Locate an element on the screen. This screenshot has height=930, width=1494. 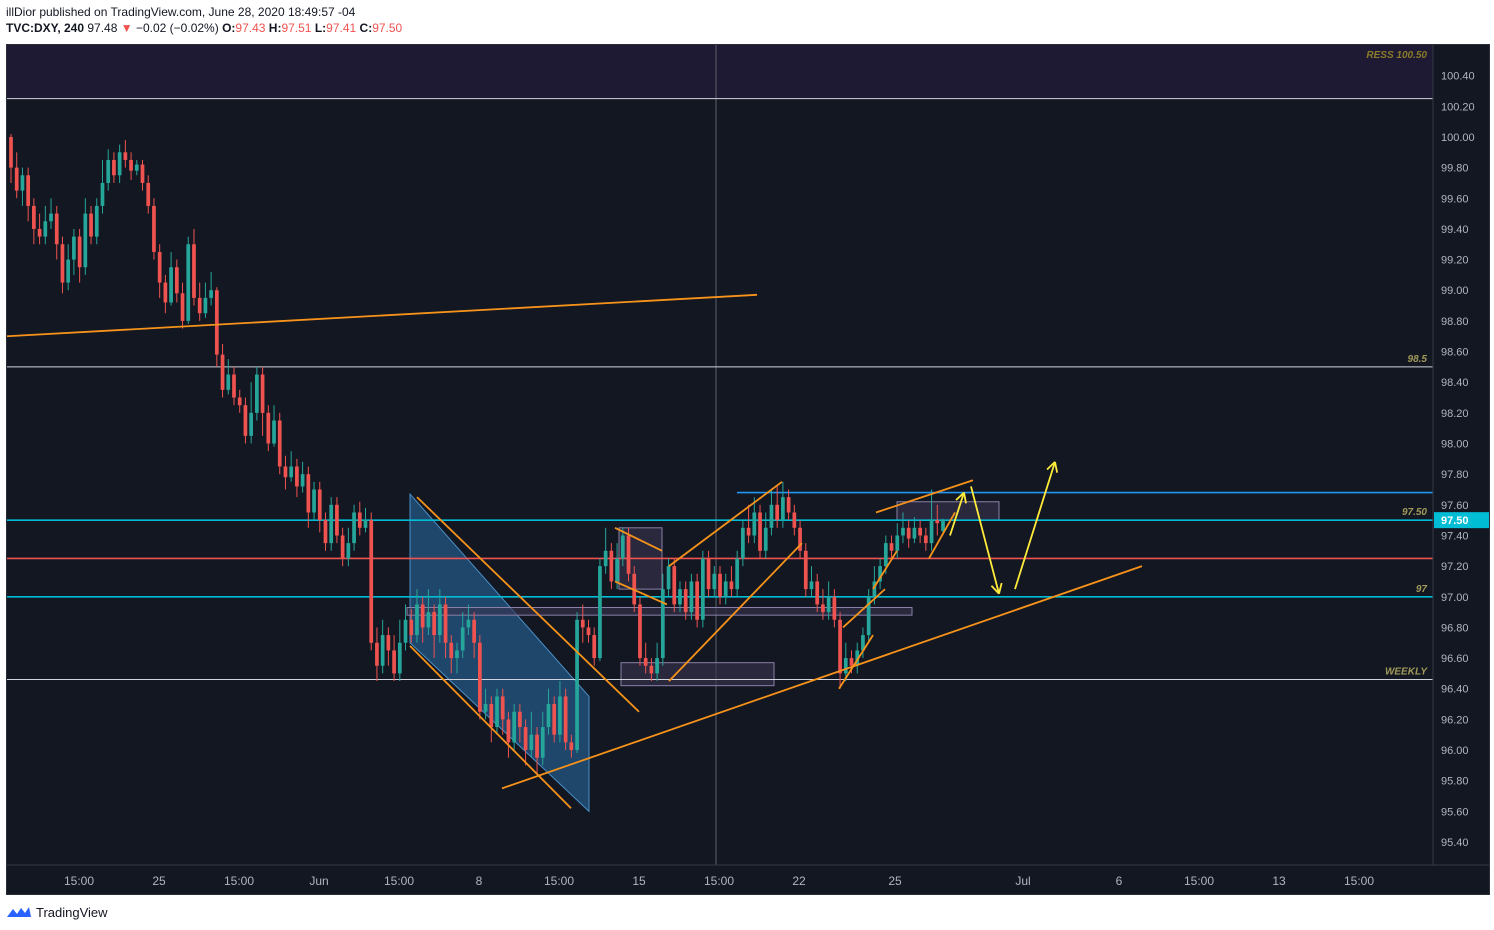
close-value: 97.50 is located at coordinates (387, 28).